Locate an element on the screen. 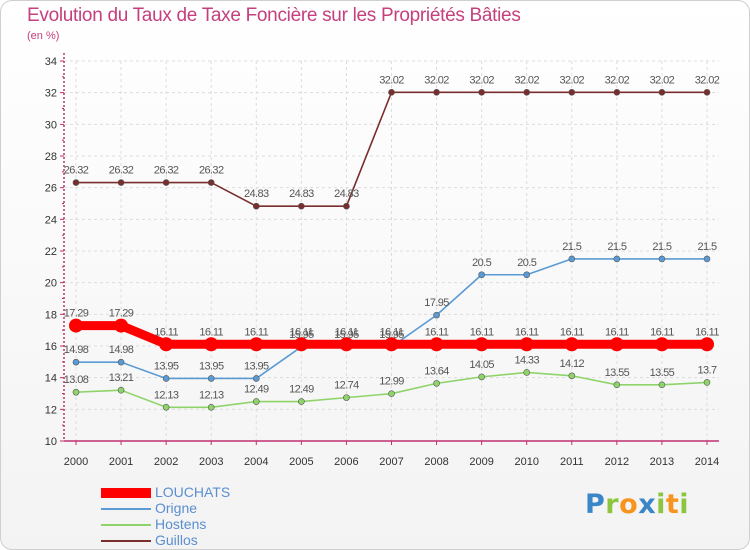 The image size is (750, 550). data-label-louchats-2004: 16.11 is located at coordinates (256, 332).